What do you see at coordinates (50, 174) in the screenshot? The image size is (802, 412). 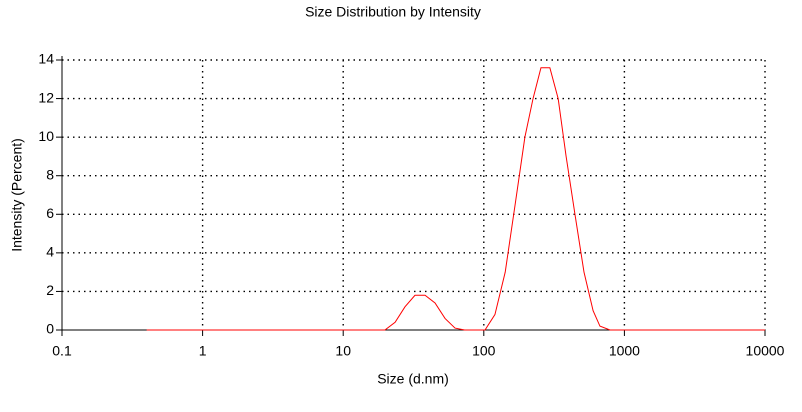 I see `y-tick-label: 8` at bounding box center [50, 174].